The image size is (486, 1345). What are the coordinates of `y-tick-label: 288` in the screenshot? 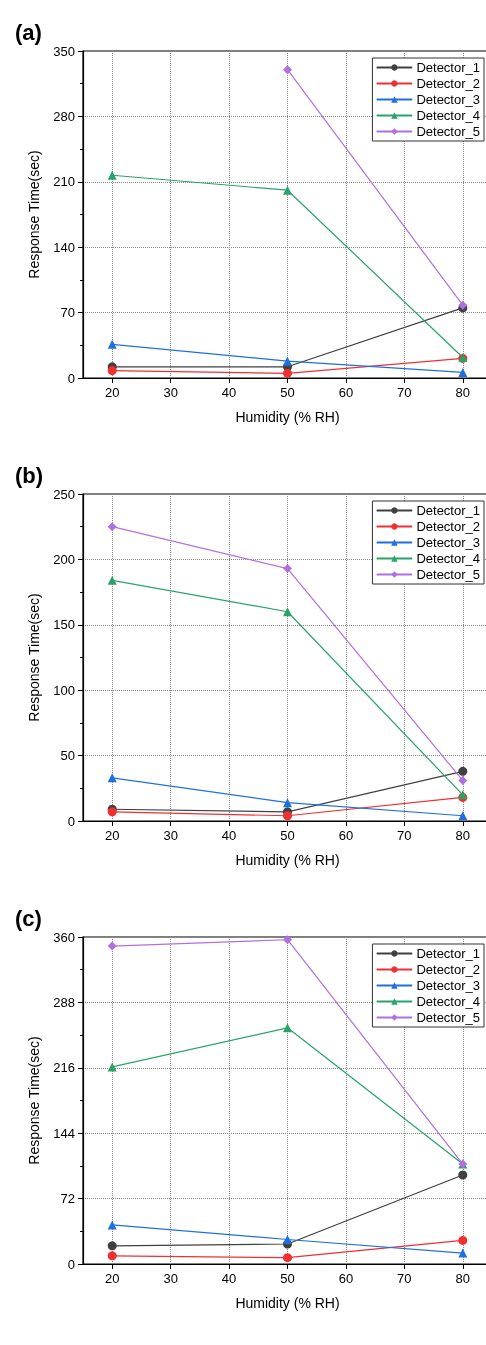 It's located at (64, 1002).